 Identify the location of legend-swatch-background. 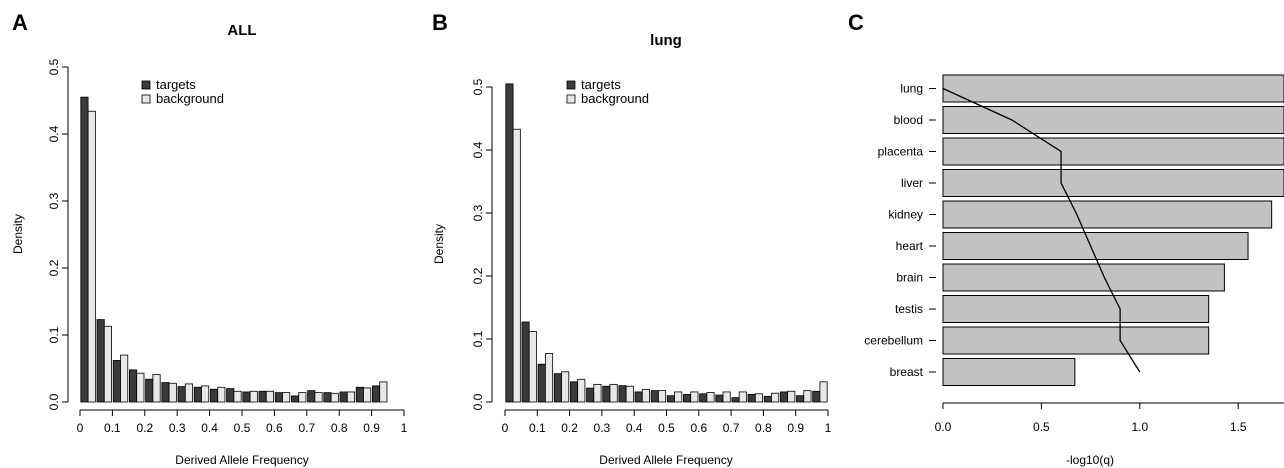
(146, 99).